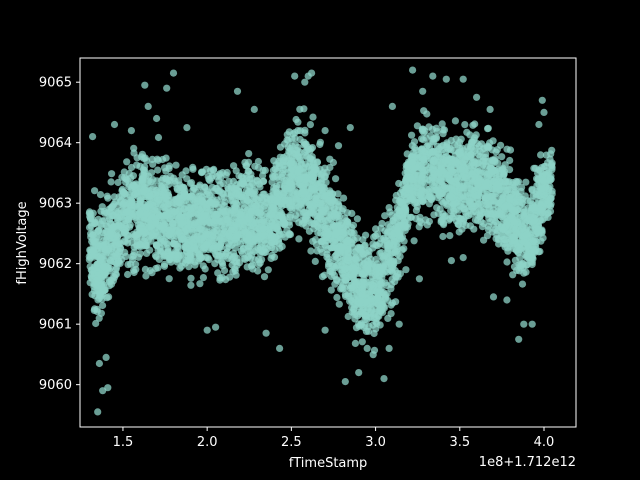 The width and height of the screenshot is (640, 480). Describe the element at coordinates (59, 234) in the screenshot. I see `y-axis-ticks: 9060 9061 9062 9063 9064 9065` at that location.